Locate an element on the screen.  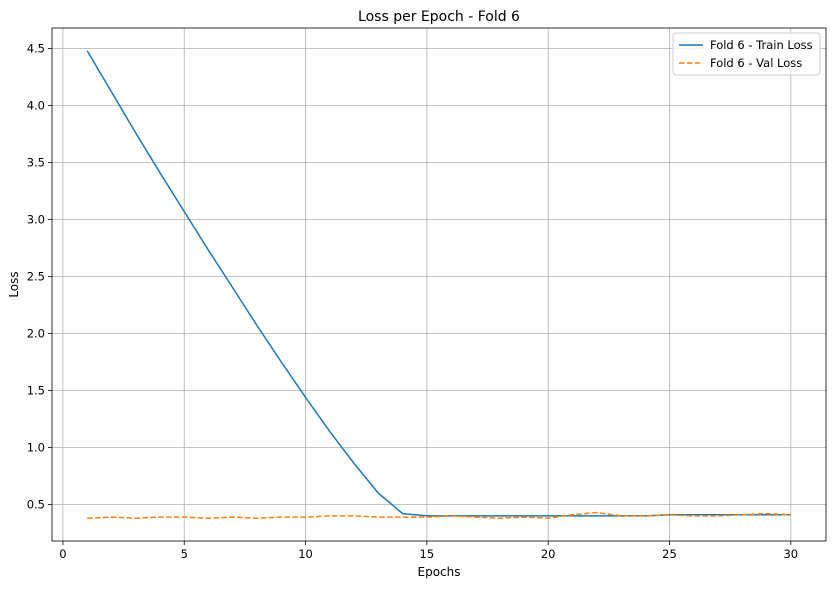
legend-box is located at coordinates (746, 54).